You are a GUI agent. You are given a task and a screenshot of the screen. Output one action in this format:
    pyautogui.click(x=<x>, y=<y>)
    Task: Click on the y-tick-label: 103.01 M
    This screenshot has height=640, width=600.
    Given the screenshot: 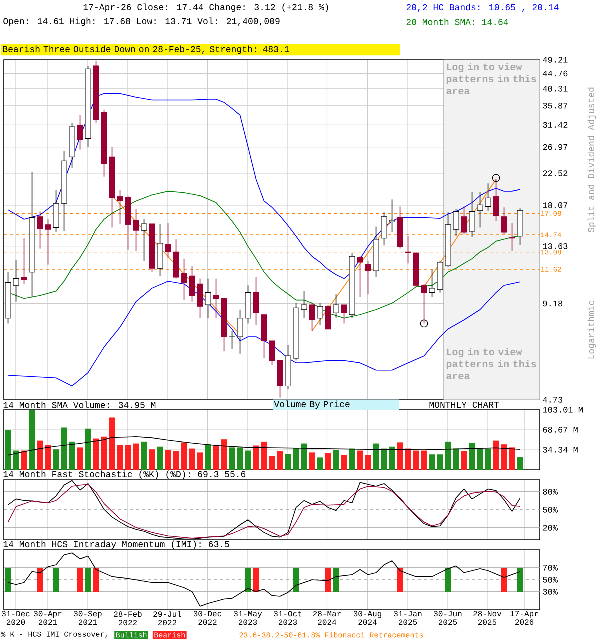 What is the action you would take?
    pyautogui.click(x=563, y=410)
    